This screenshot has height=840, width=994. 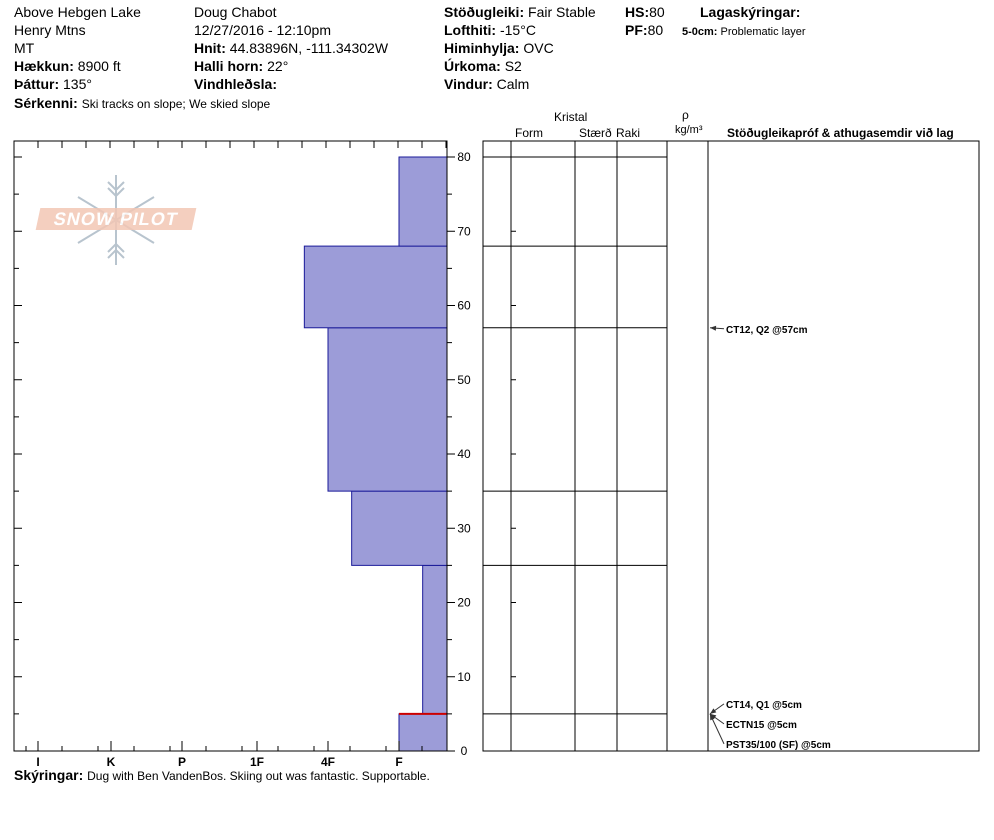 I want to click on observer-name: Doug Chabot, so click(x=235, y=12).